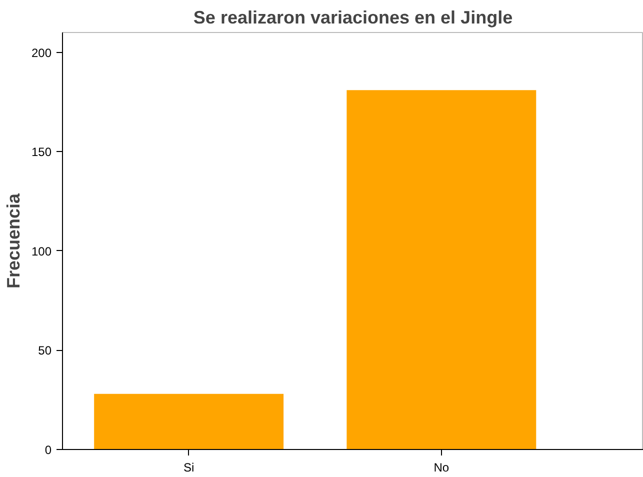 The height and width of the screenshot is (477, 643). I want to click on y-tick-label: 0, so click(48, 450).